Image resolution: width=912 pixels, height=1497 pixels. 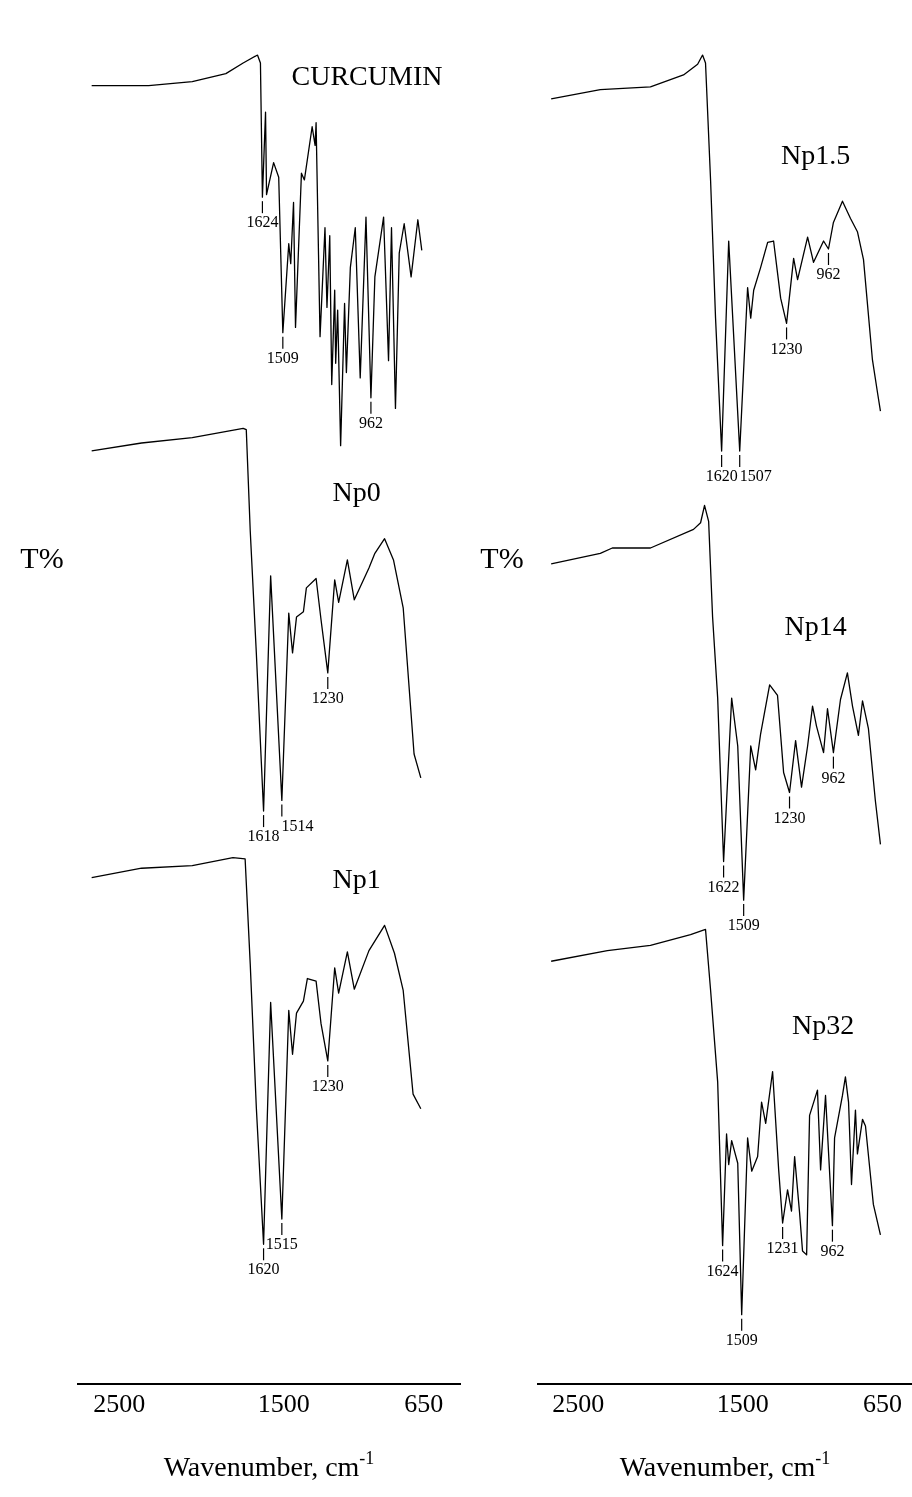 What do you see at coordinates (356, 878) in the screenshot?
I see `series-label: Np1` at bounding box center [356, 878].